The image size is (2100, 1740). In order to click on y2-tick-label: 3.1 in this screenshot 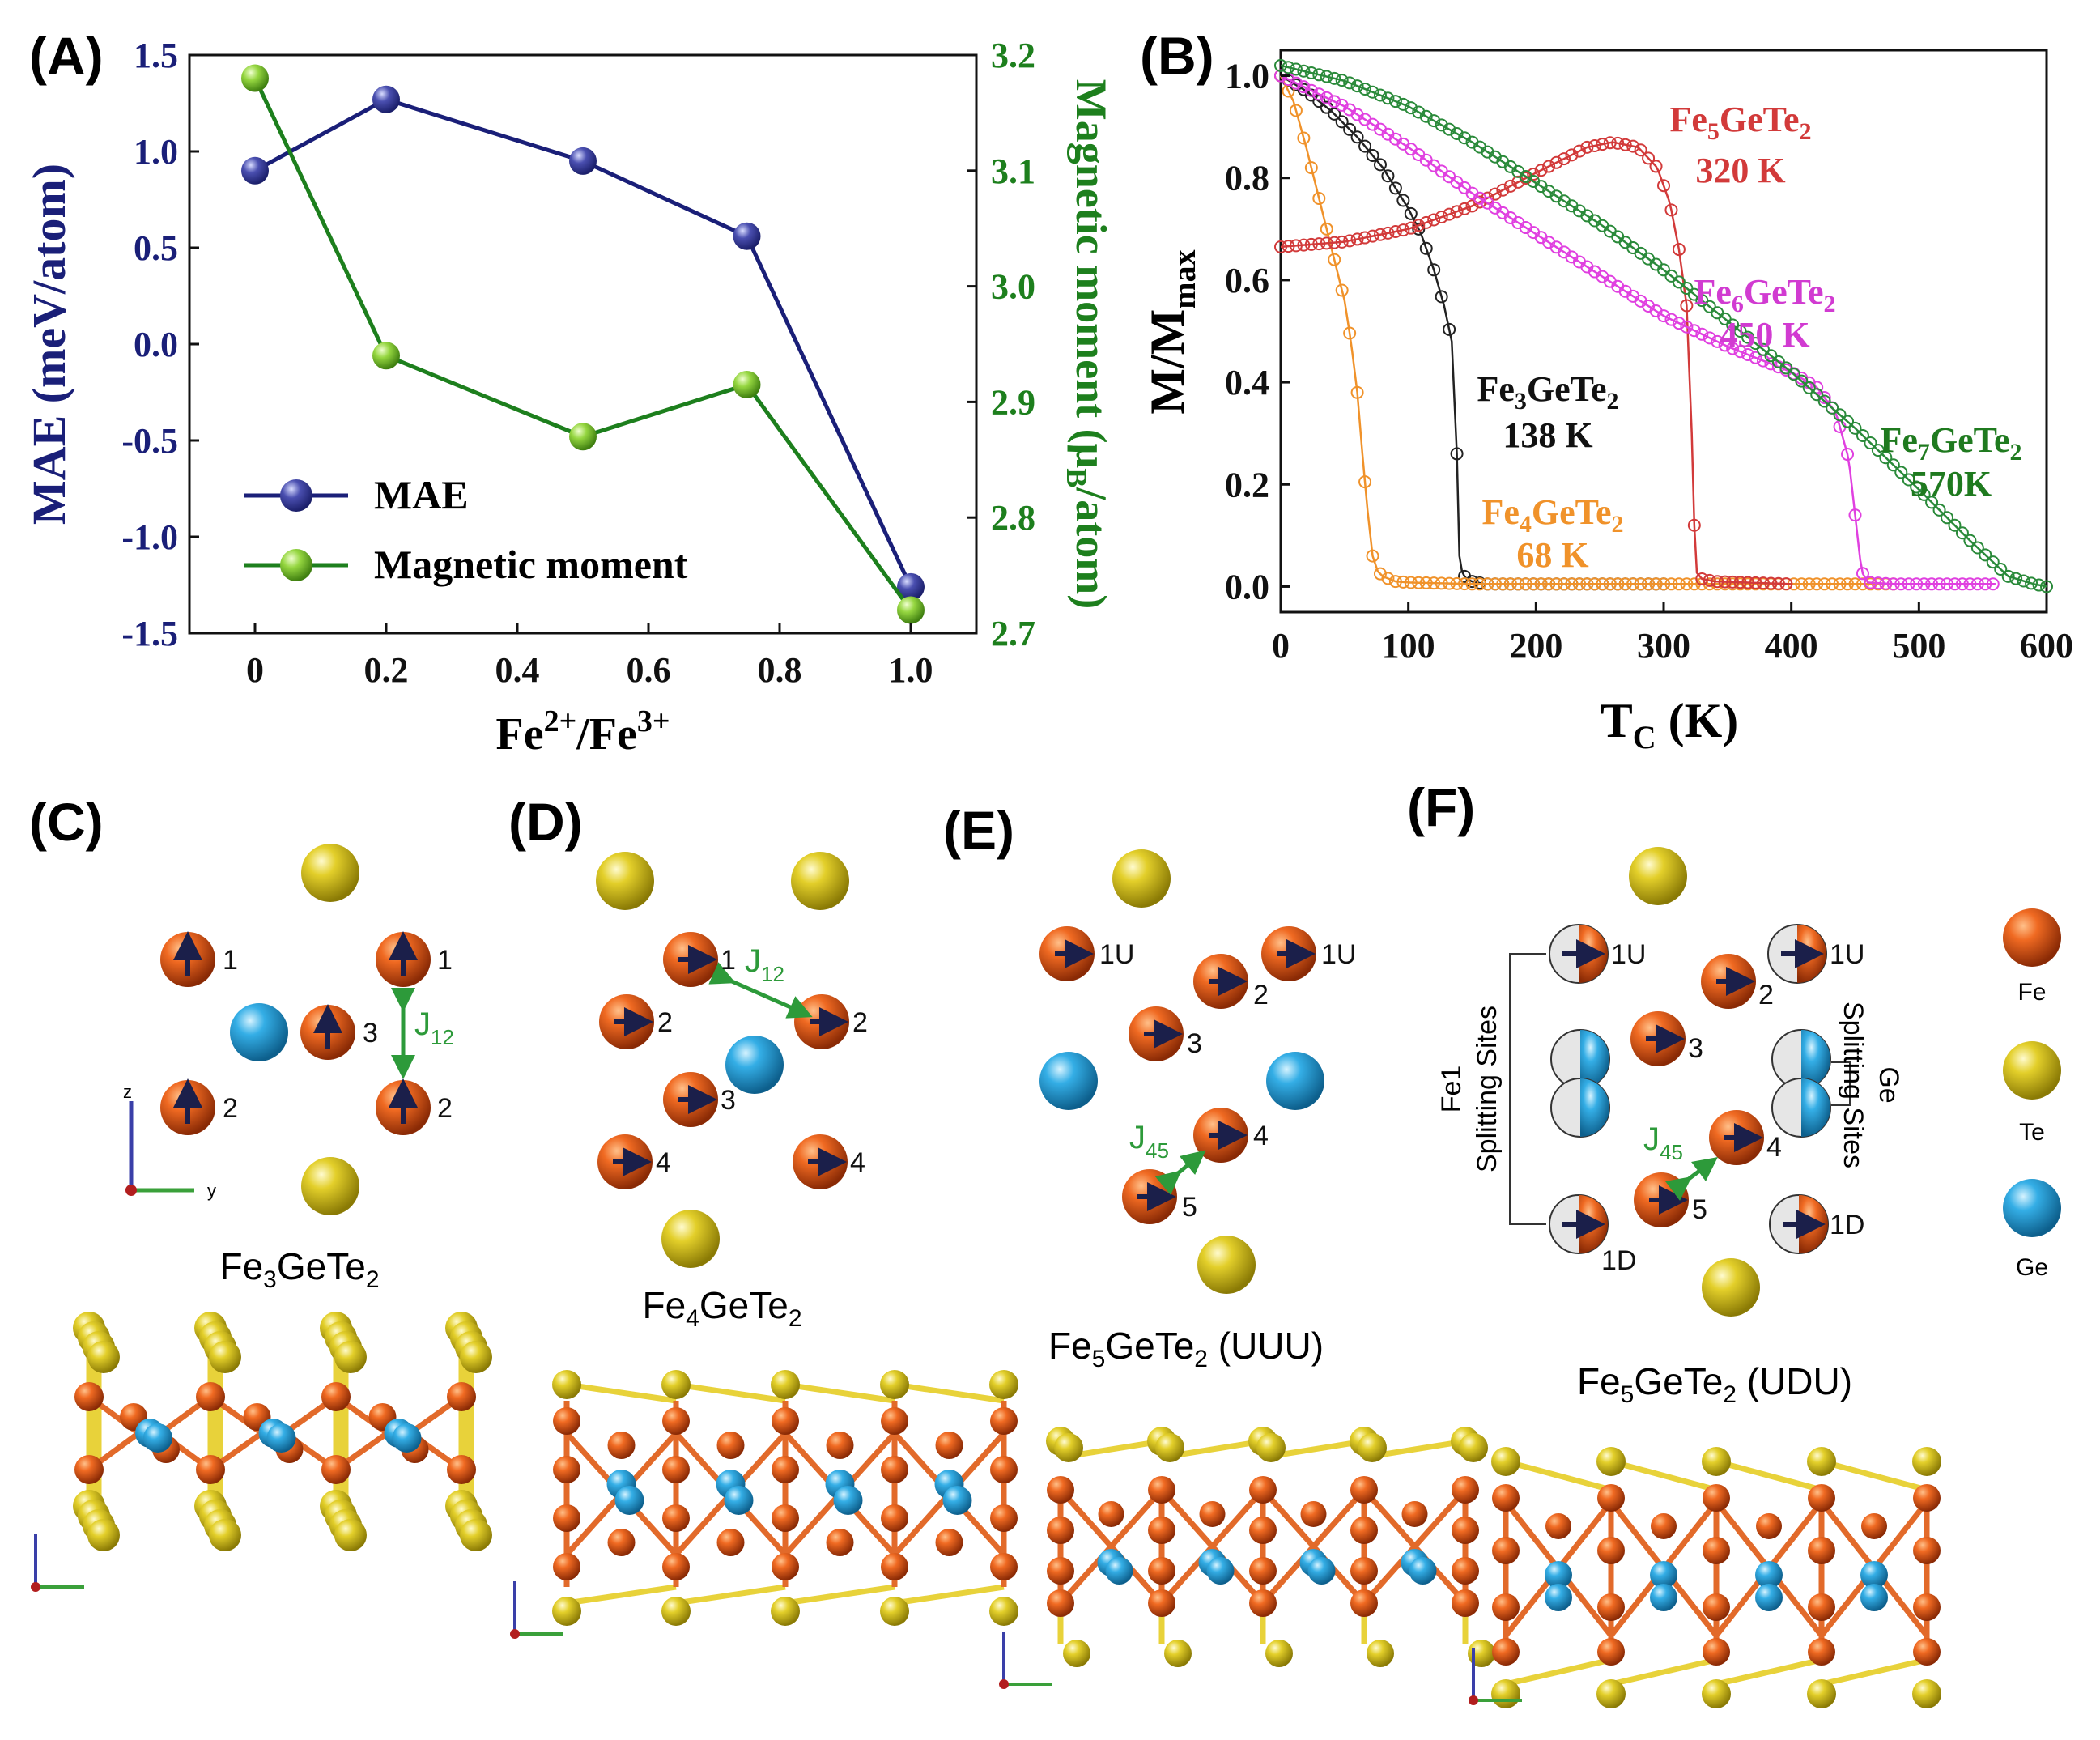, I will do `click(1013, 171)`.